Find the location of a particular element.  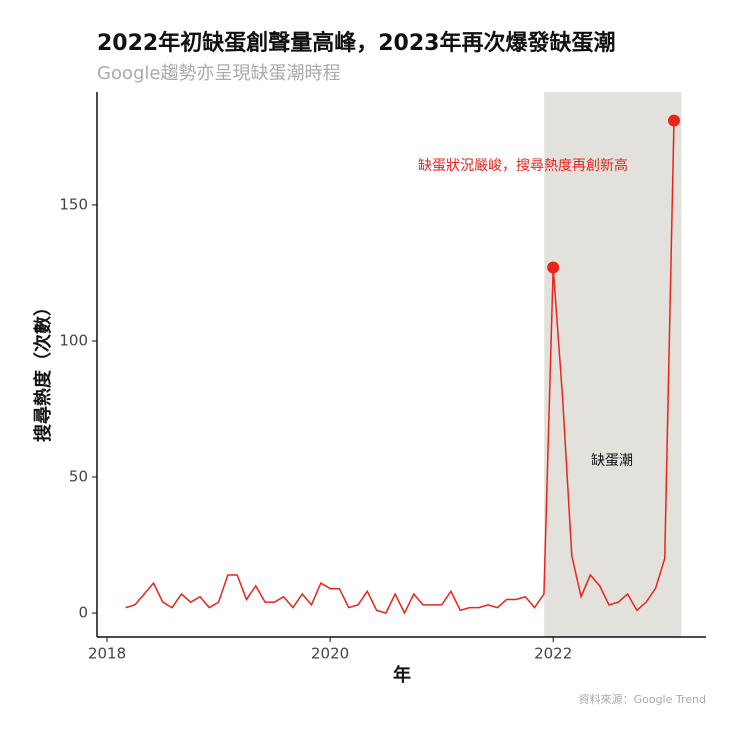

x-tick-label: 2020 is located at coordinates (330, 654).